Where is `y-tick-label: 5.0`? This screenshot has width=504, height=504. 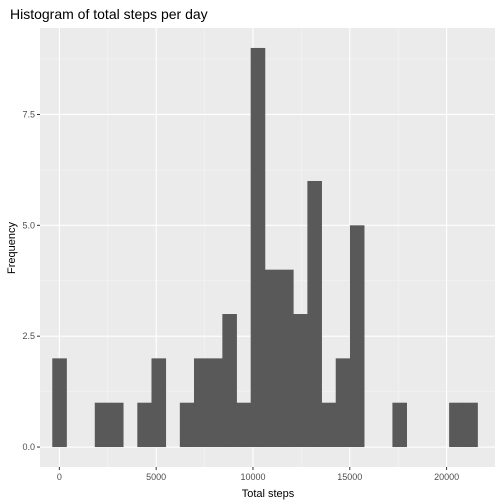
y-tick-label: 5.0 is located at coordinates (28, 225).